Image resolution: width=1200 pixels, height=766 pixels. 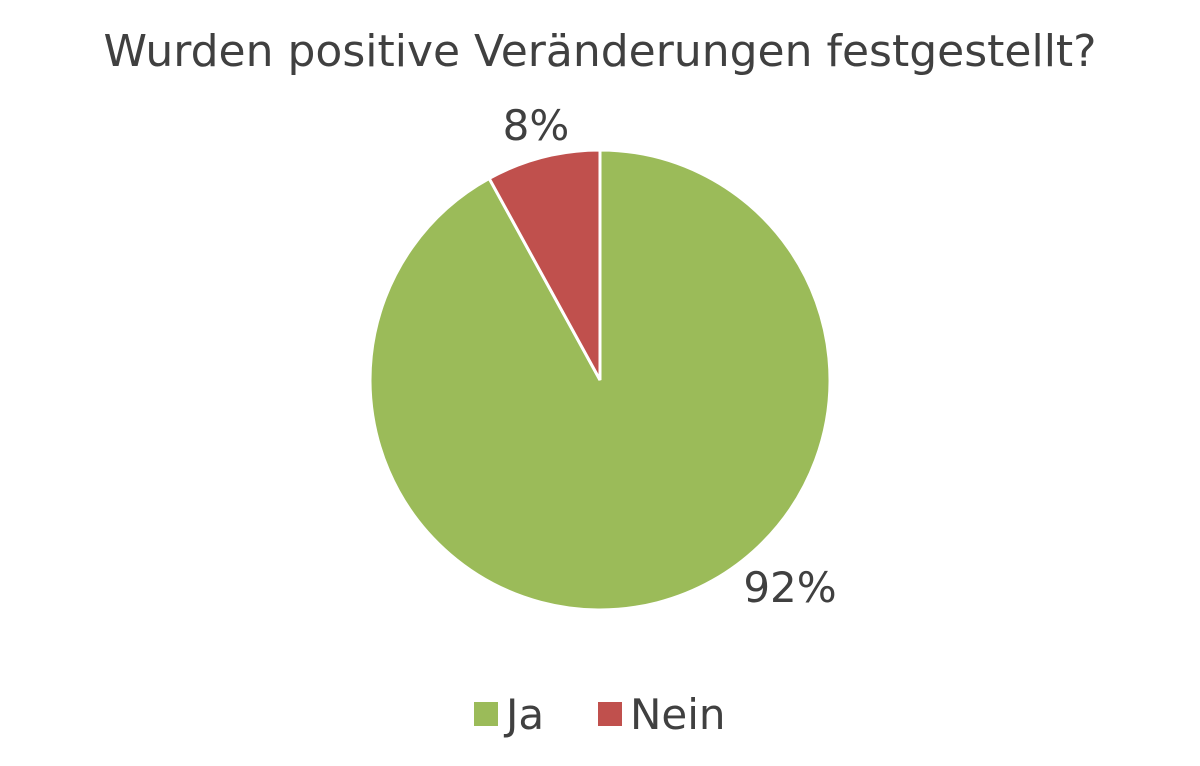 I want to click on legend: Ja Nein, so click(x=600, y=714).